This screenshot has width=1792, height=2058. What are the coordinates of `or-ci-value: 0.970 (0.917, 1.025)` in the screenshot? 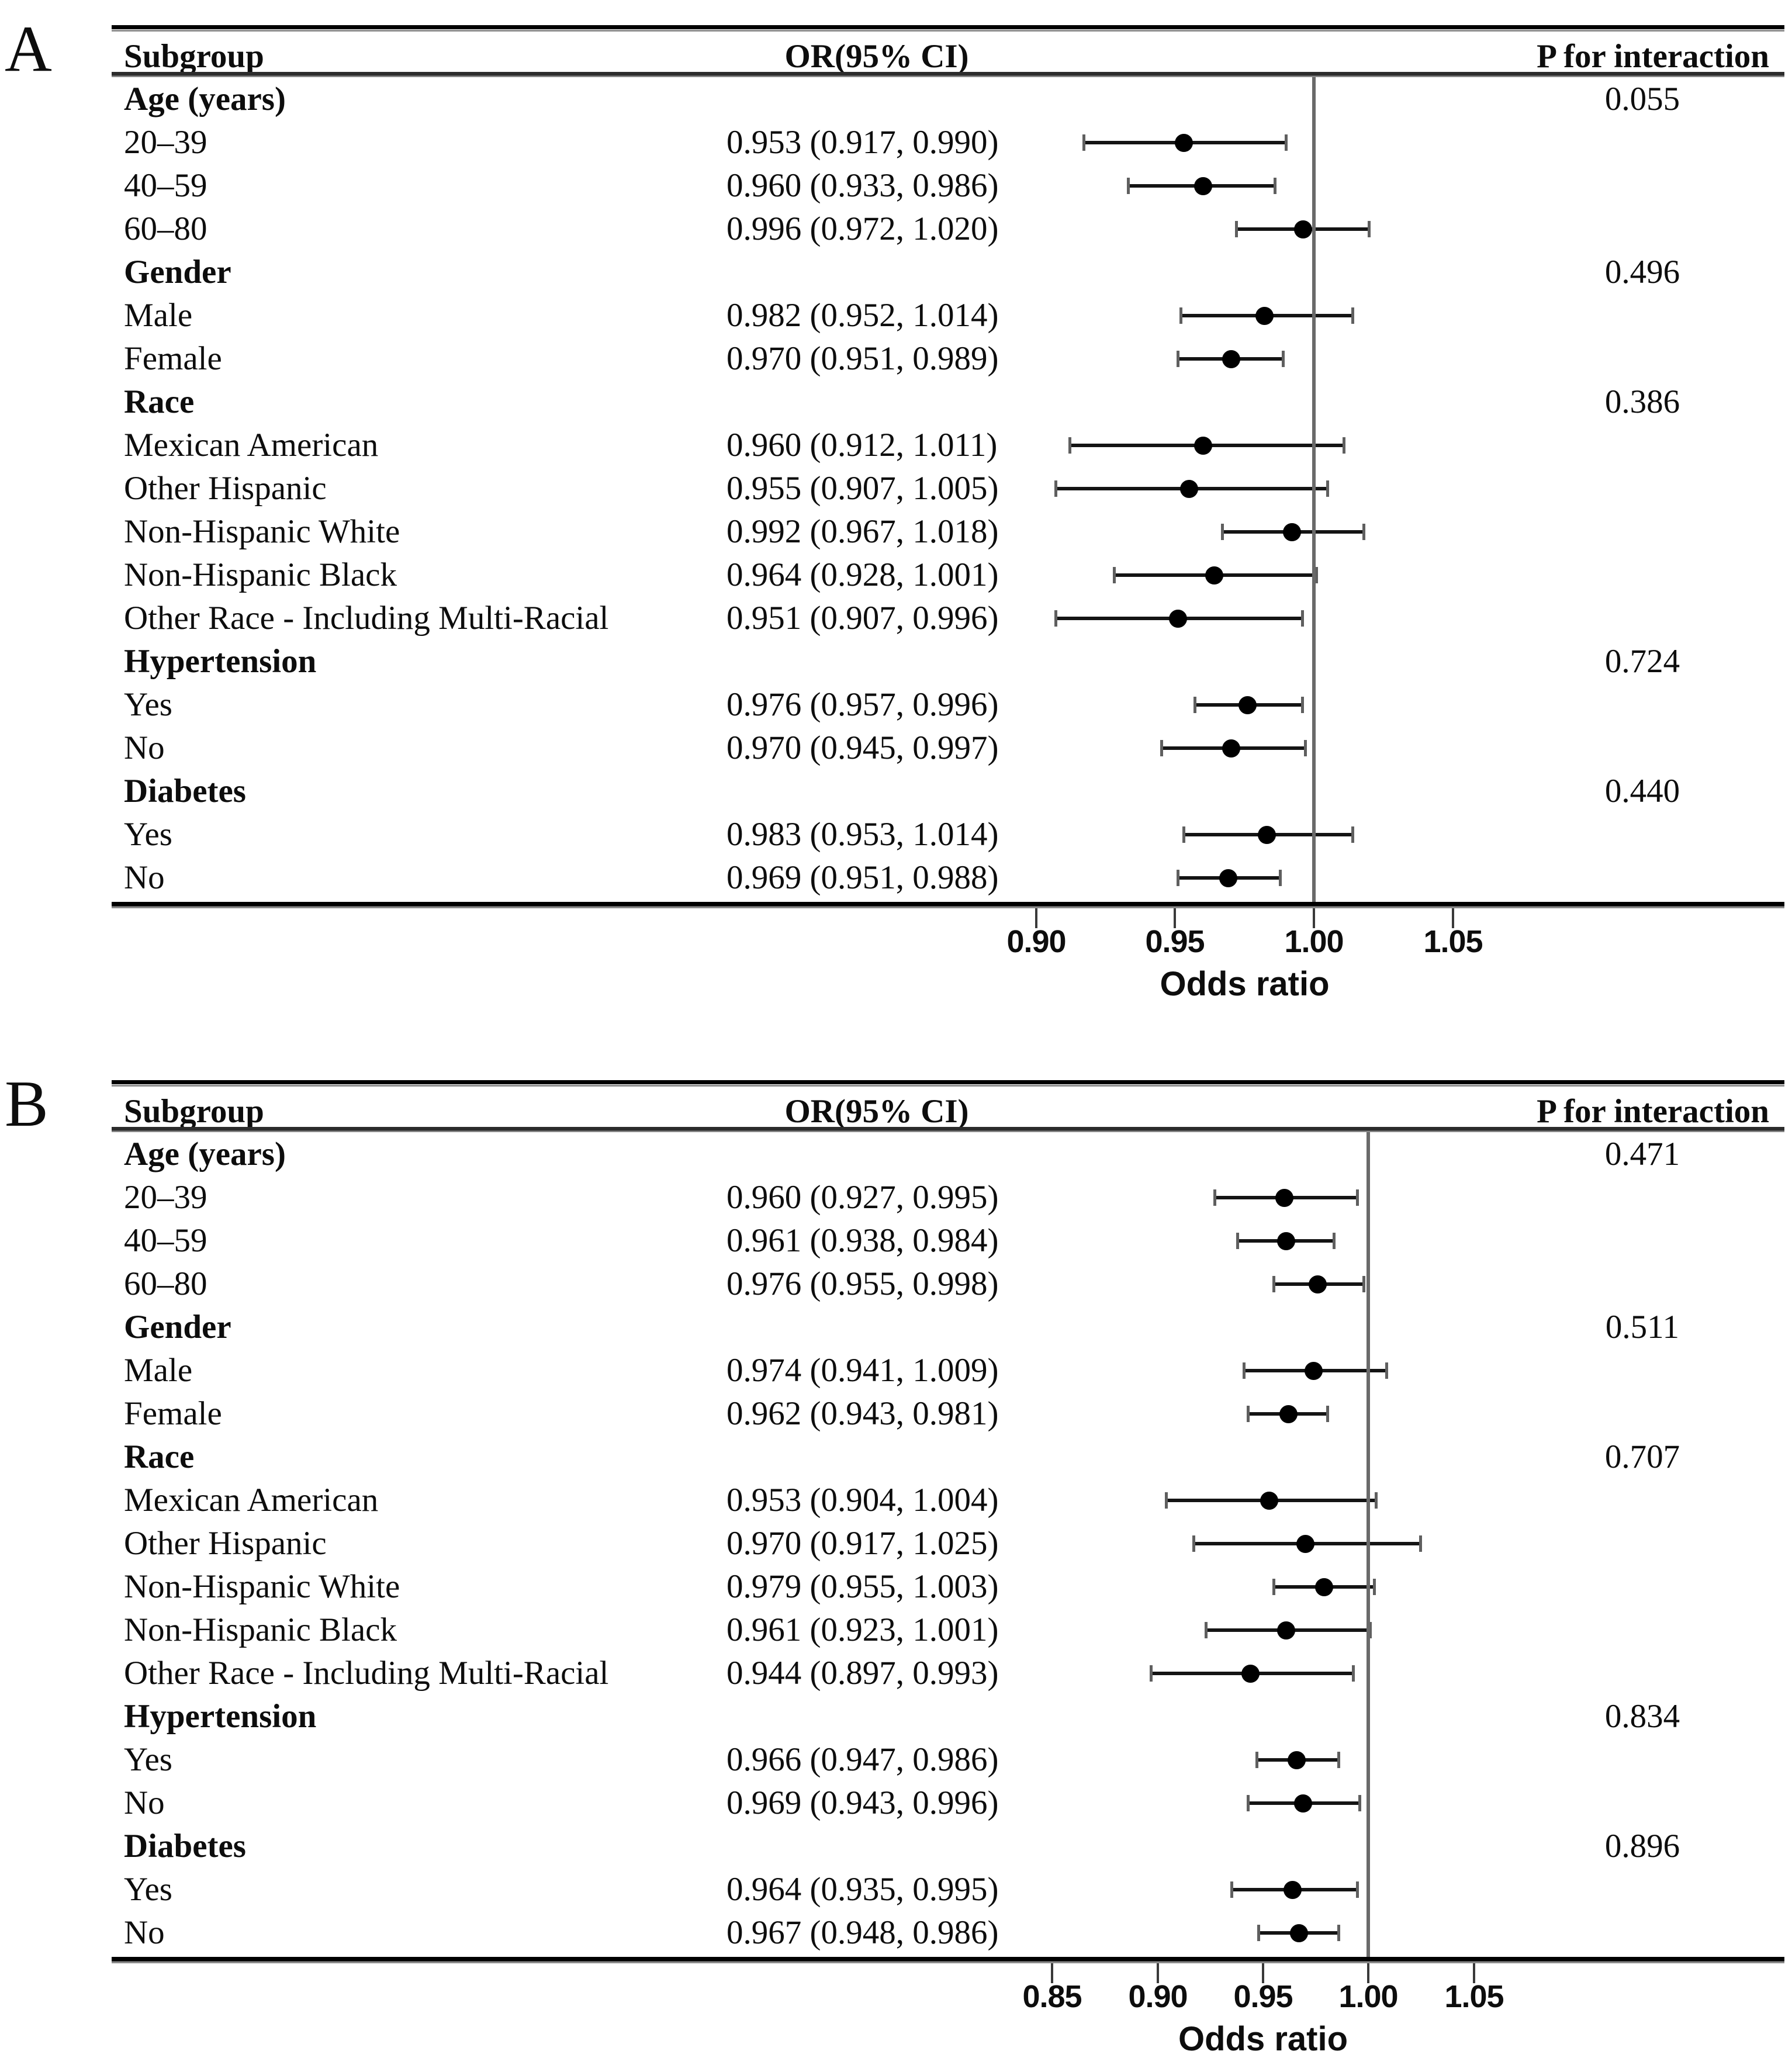 It's located at (863, 1543).